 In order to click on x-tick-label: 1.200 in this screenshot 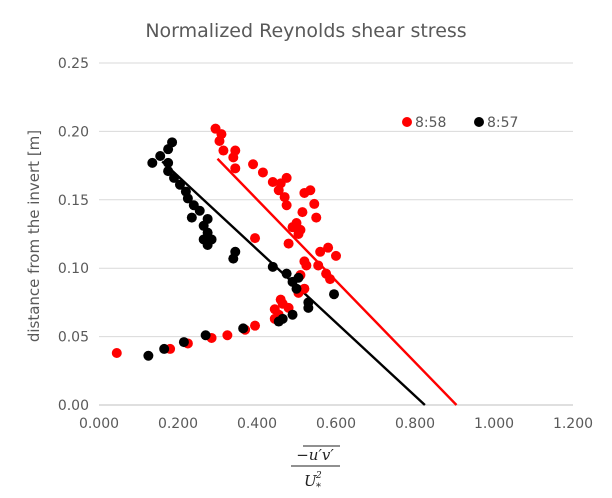, I will do `click(573, 424)`.